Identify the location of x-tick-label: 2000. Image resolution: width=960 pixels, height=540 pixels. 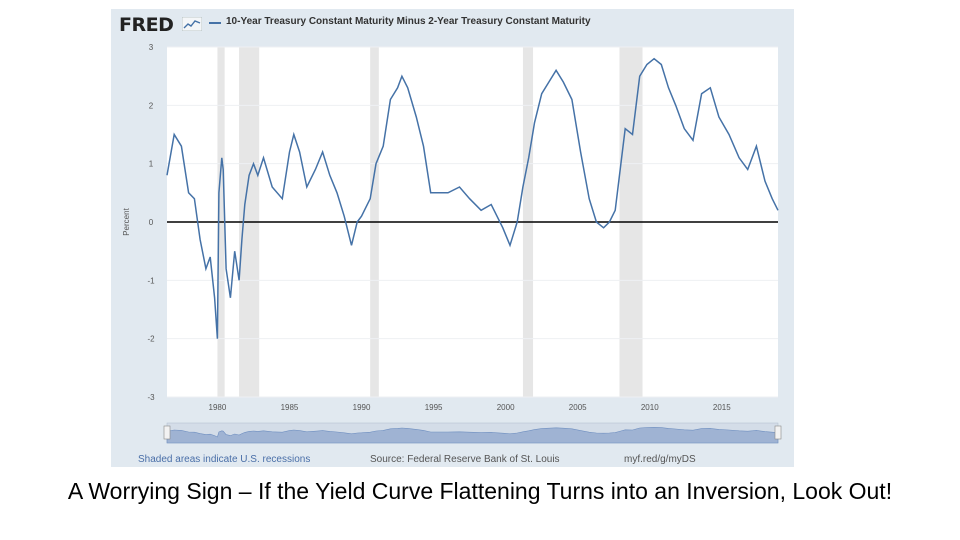
(506, 407).